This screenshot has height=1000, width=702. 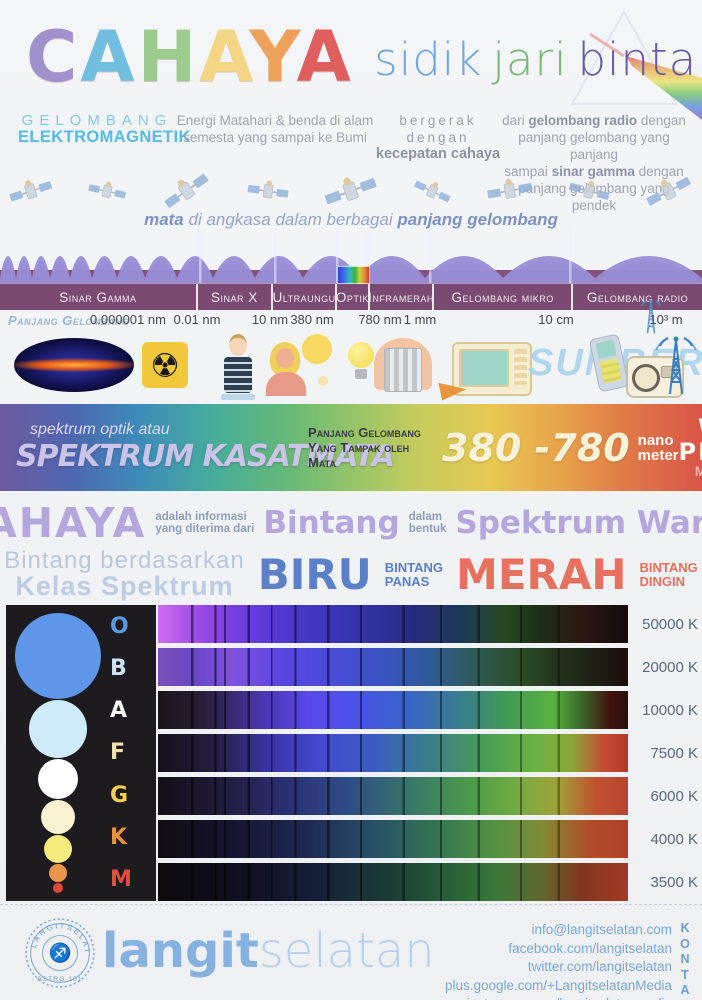 What do you see at coordinates (393, 839) in the screenshot?
I see `spectrum-strip-K` at bounding box center [393, 839].